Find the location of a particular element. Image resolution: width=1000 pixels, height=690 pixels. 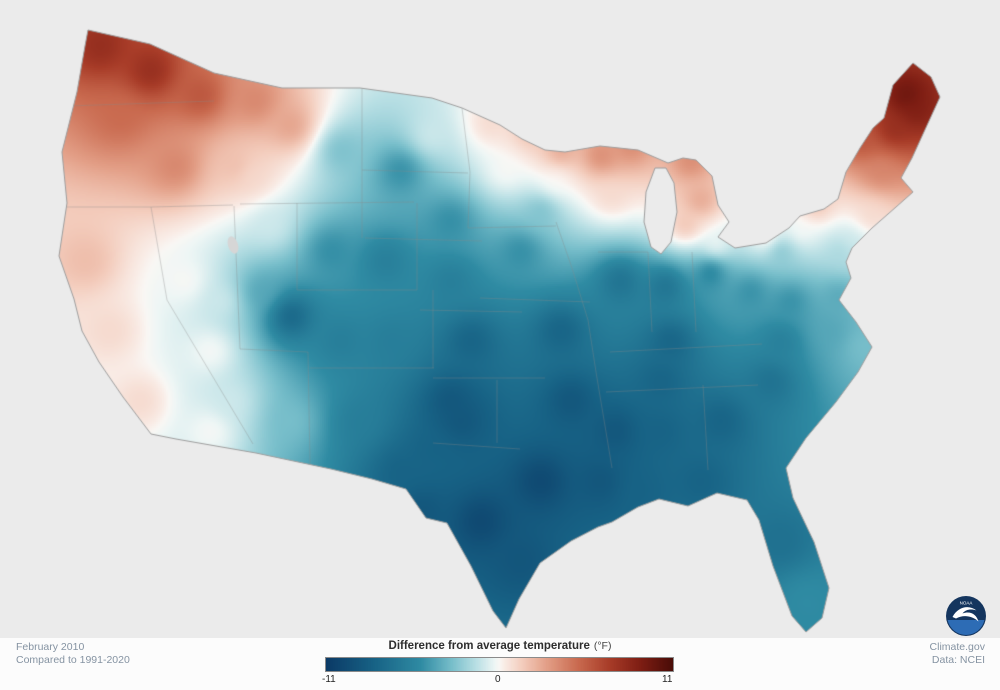

date-label: February 2010 is located at coordinates (50, 647).